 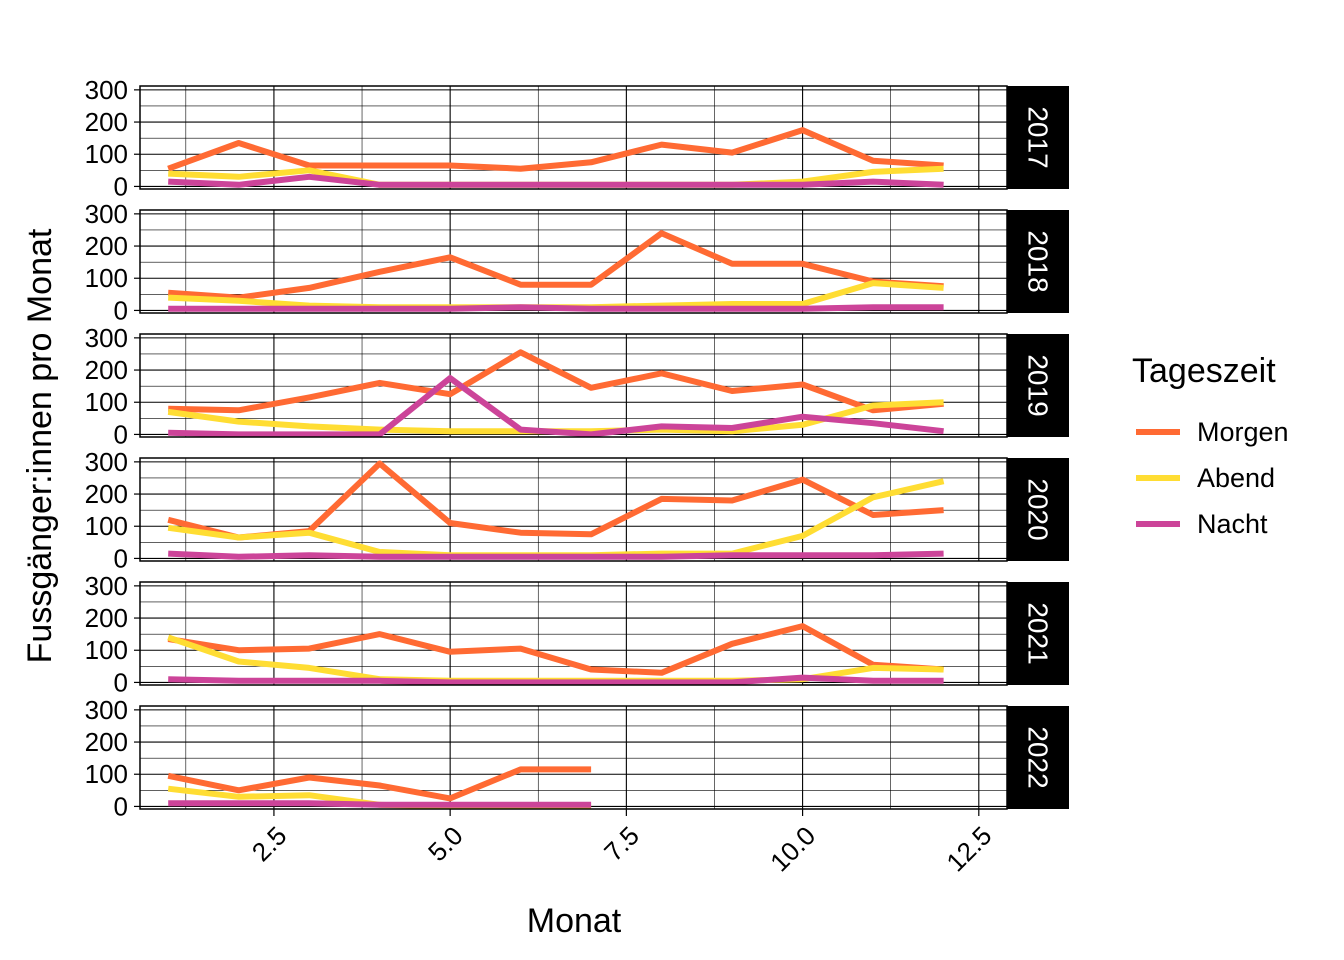 What do you see at coordinates (792, 848) in the screenshot?
I see `x-tick-label: 10.0` at bounding box center [792, 848].